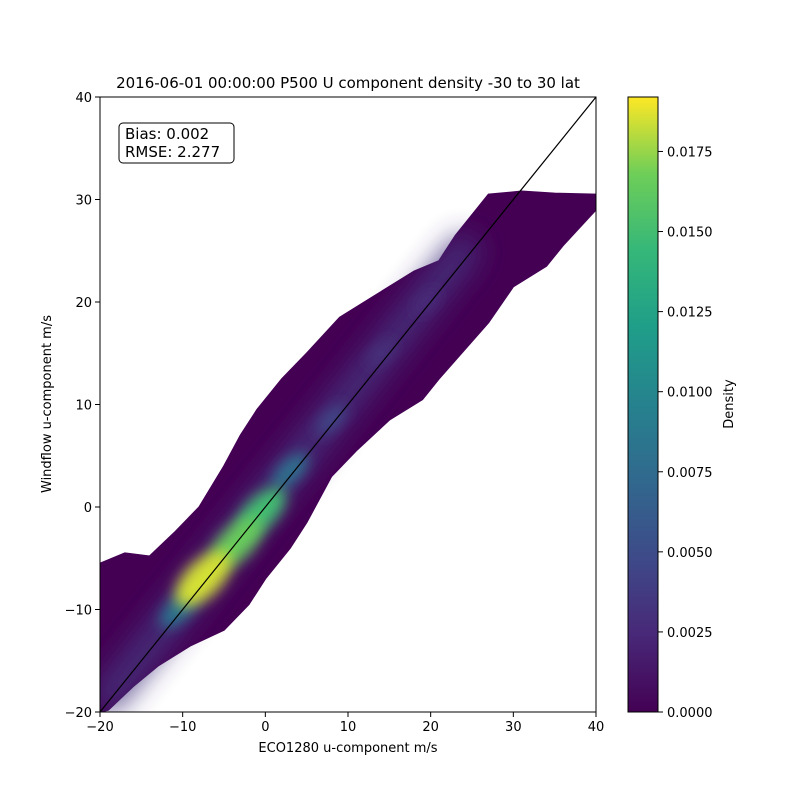 The height and width of the screenshot is (800, 800). I want to click on colorbar-gradient, so click(643, 404).